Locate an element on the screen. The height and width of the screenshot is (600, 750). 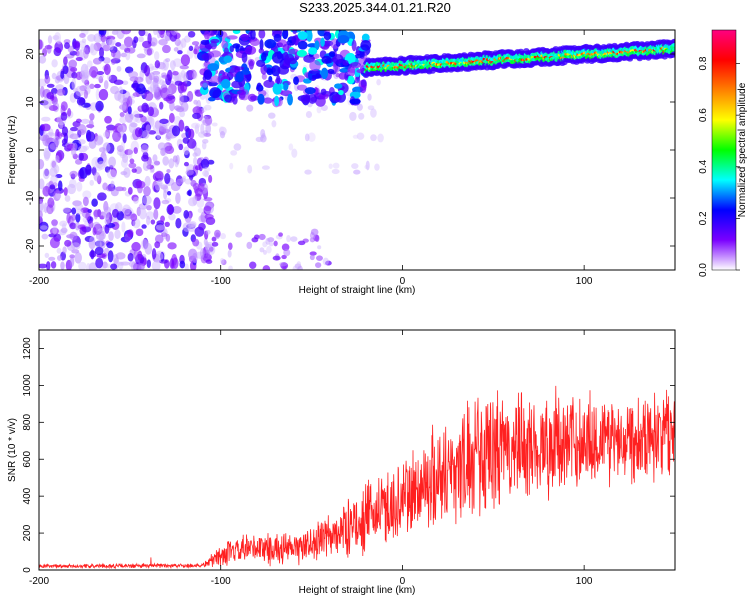
colorbar-tick-label: 0.2 is located at coordinates (703, 218).